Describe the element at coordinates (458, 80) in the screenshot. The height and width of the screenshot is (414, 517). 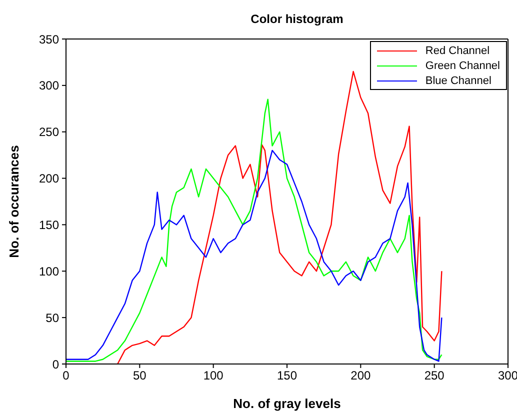
I see `legend-label: Blue Channel` at that location.